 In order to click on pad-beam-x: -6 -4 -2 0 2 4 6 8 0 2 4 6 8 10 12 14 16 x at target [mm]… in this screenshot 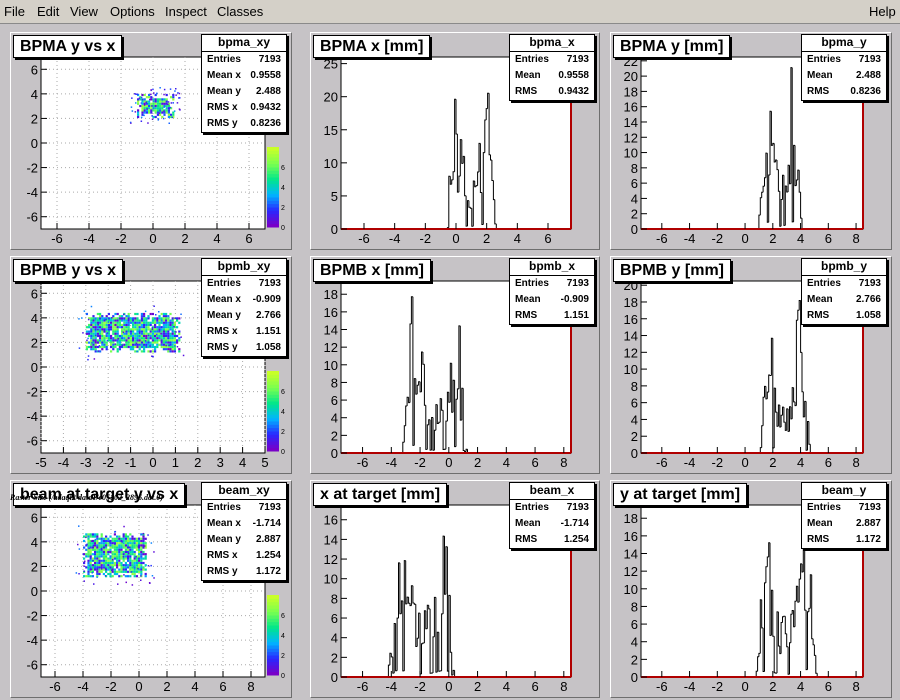, I will do `click(455, 589)`.